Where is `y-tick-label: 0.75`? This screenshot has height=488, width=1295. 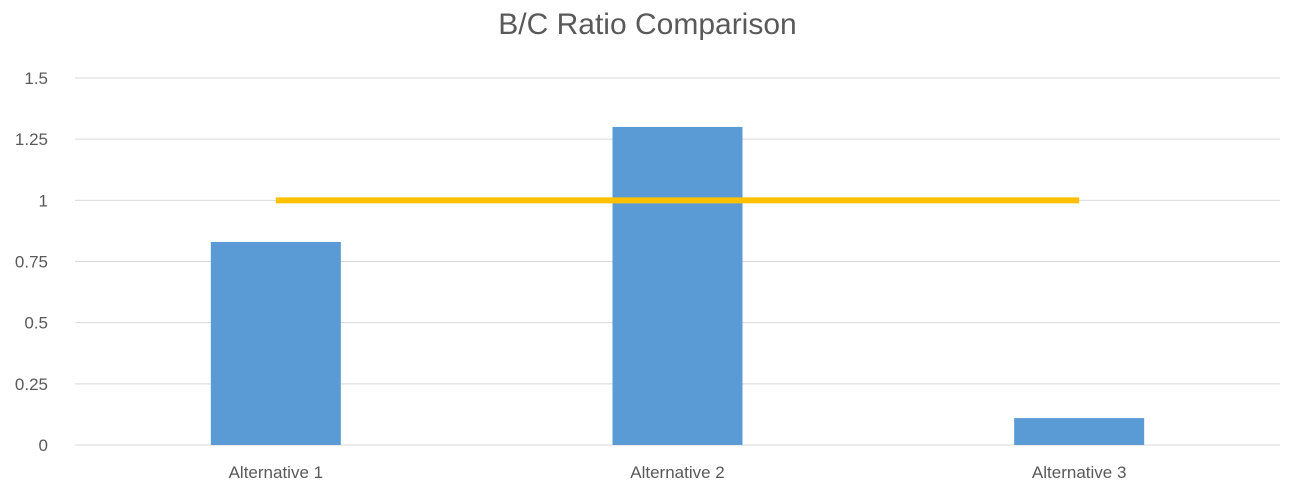 y-tick-label: 0.75 is located at coordinates (31, 262).